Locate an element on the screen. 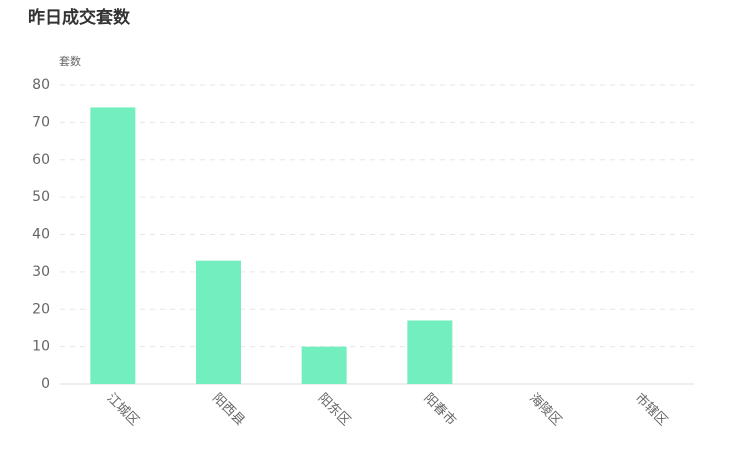 The height and width of the screenshot is (468, 735). x-tick-label: 阳西县 is located at coordinates (228, 410).